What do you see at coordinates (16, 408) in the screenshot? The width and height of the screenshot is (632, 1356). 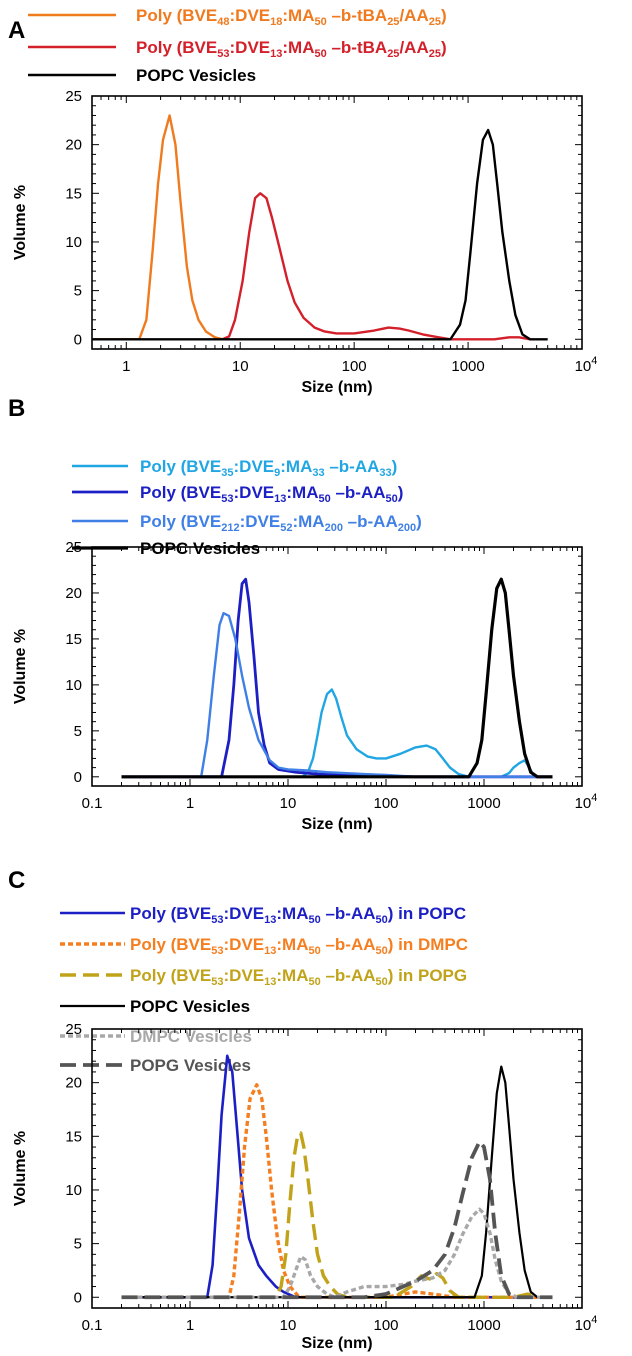 I see `panel-letter: B` at bounding box center [16, 408].